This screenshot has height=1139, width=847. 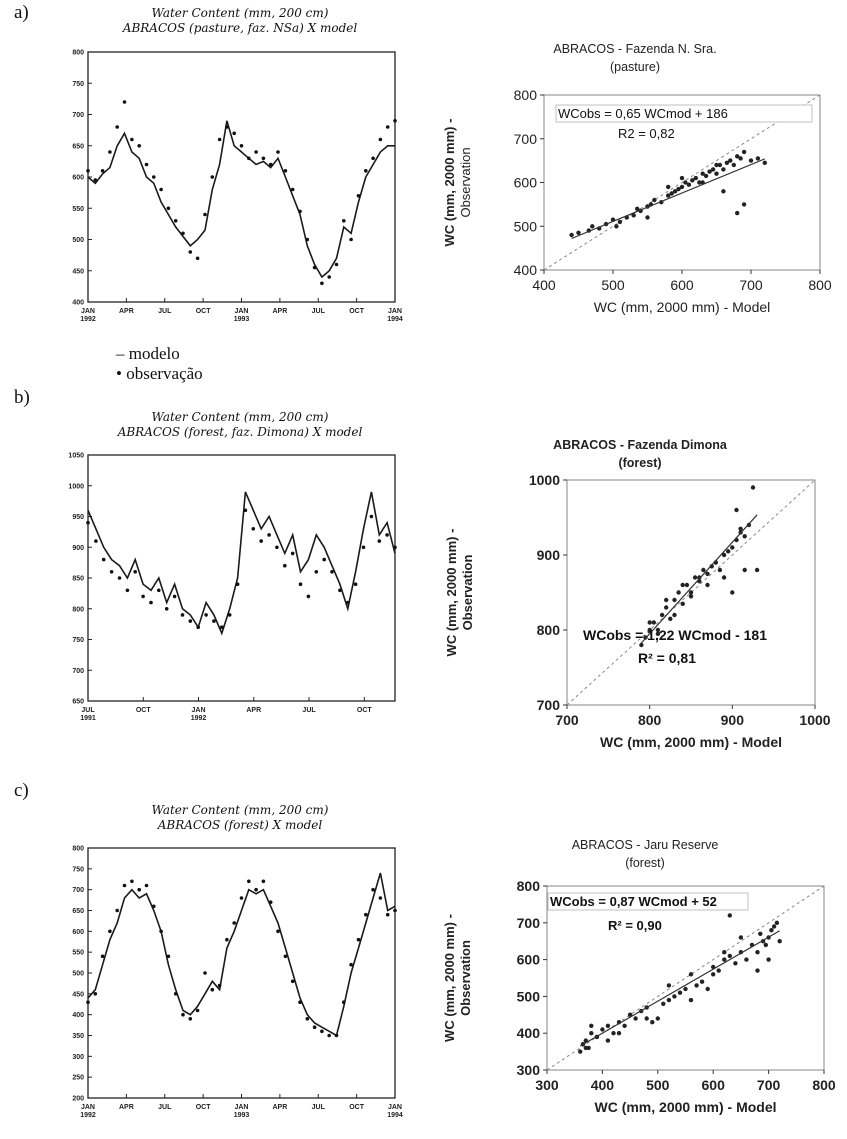 I want to click on y-tick-label: 800, so click(x=549, y=630).